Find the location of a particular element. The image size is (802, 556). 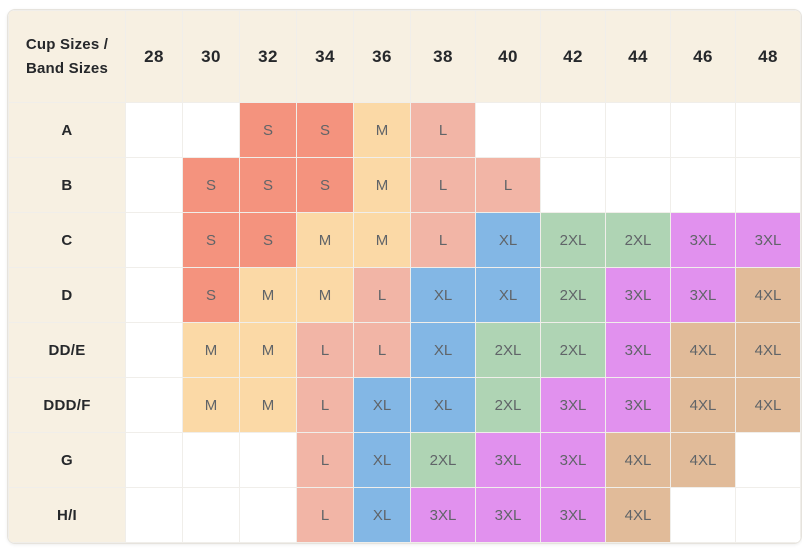

table-row: G L XL 2XL 3XL 3XL 4XL 4XL is located at coordinates (404, 460).